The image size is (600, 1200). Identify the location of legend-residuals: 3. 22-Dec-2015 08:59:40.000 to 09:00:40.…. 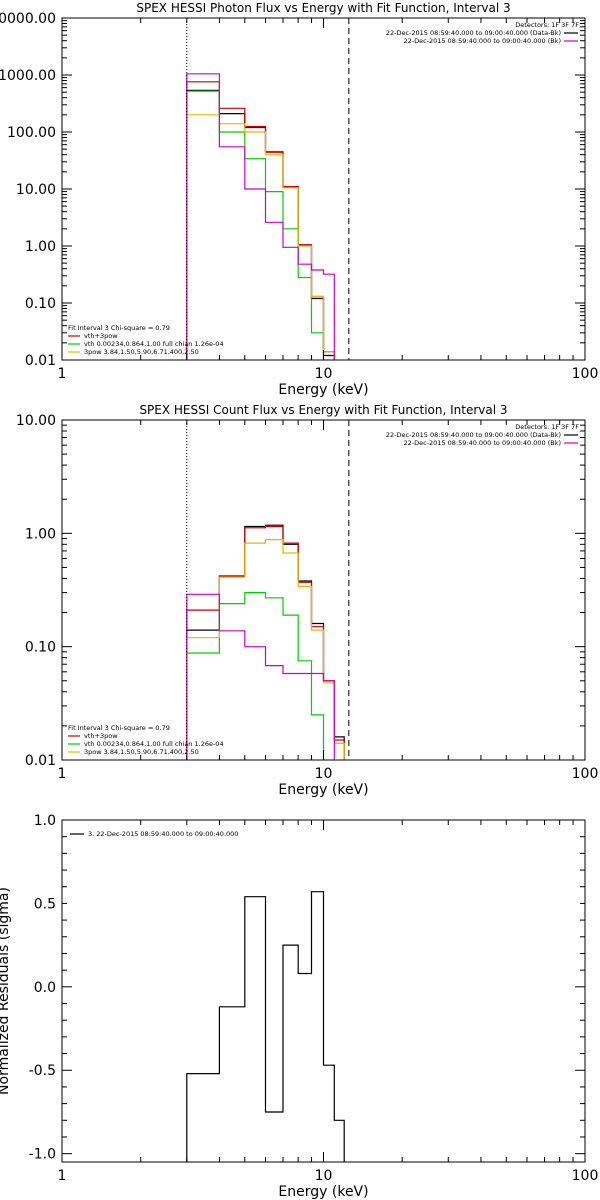
(154, 834).